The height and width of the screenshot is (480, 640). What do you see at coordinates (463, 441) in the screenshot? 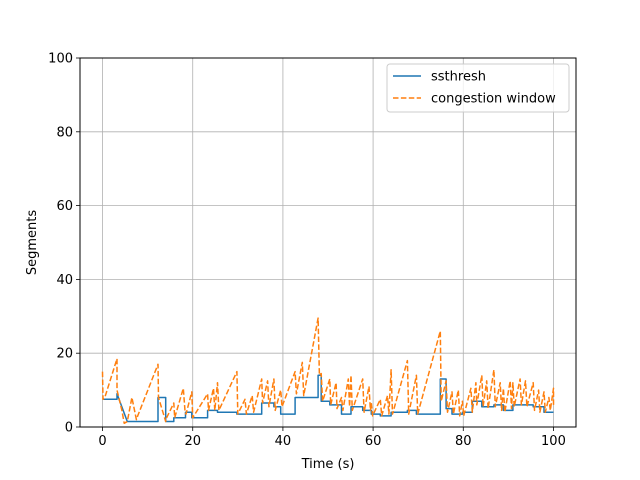
I see `x-tick-label: 80` at bounding box center [463, 441].